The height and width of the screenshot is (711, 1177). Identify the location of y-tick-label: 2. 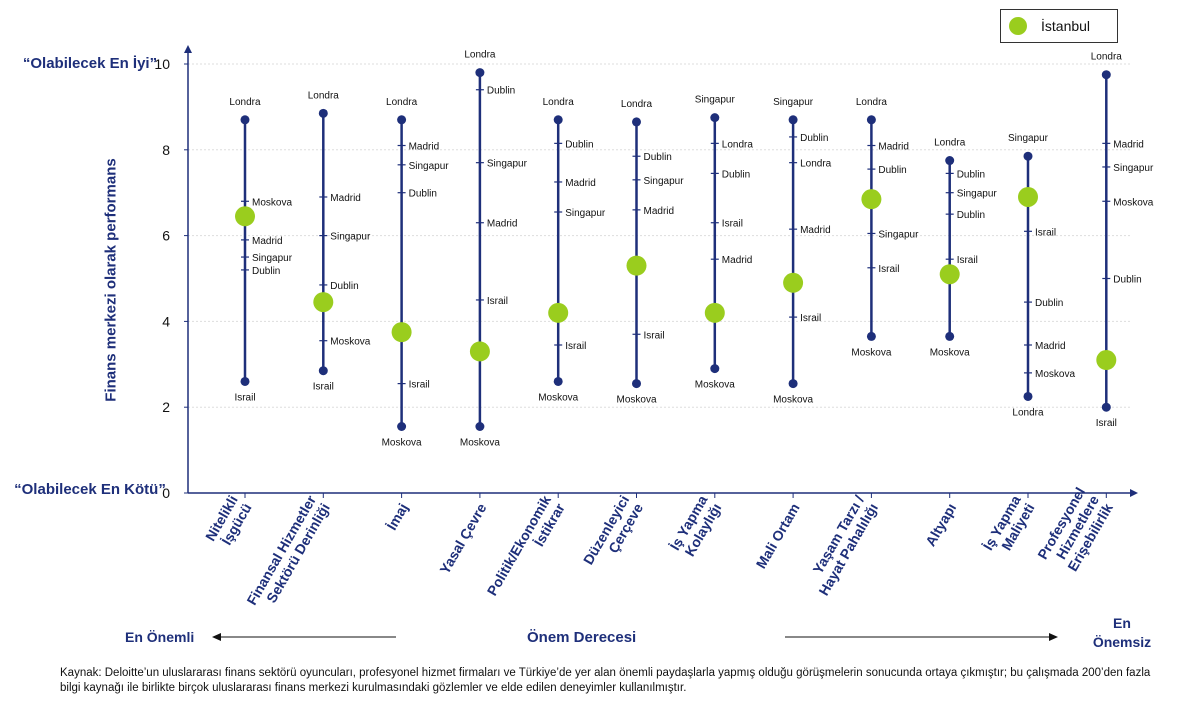
(166, 407).